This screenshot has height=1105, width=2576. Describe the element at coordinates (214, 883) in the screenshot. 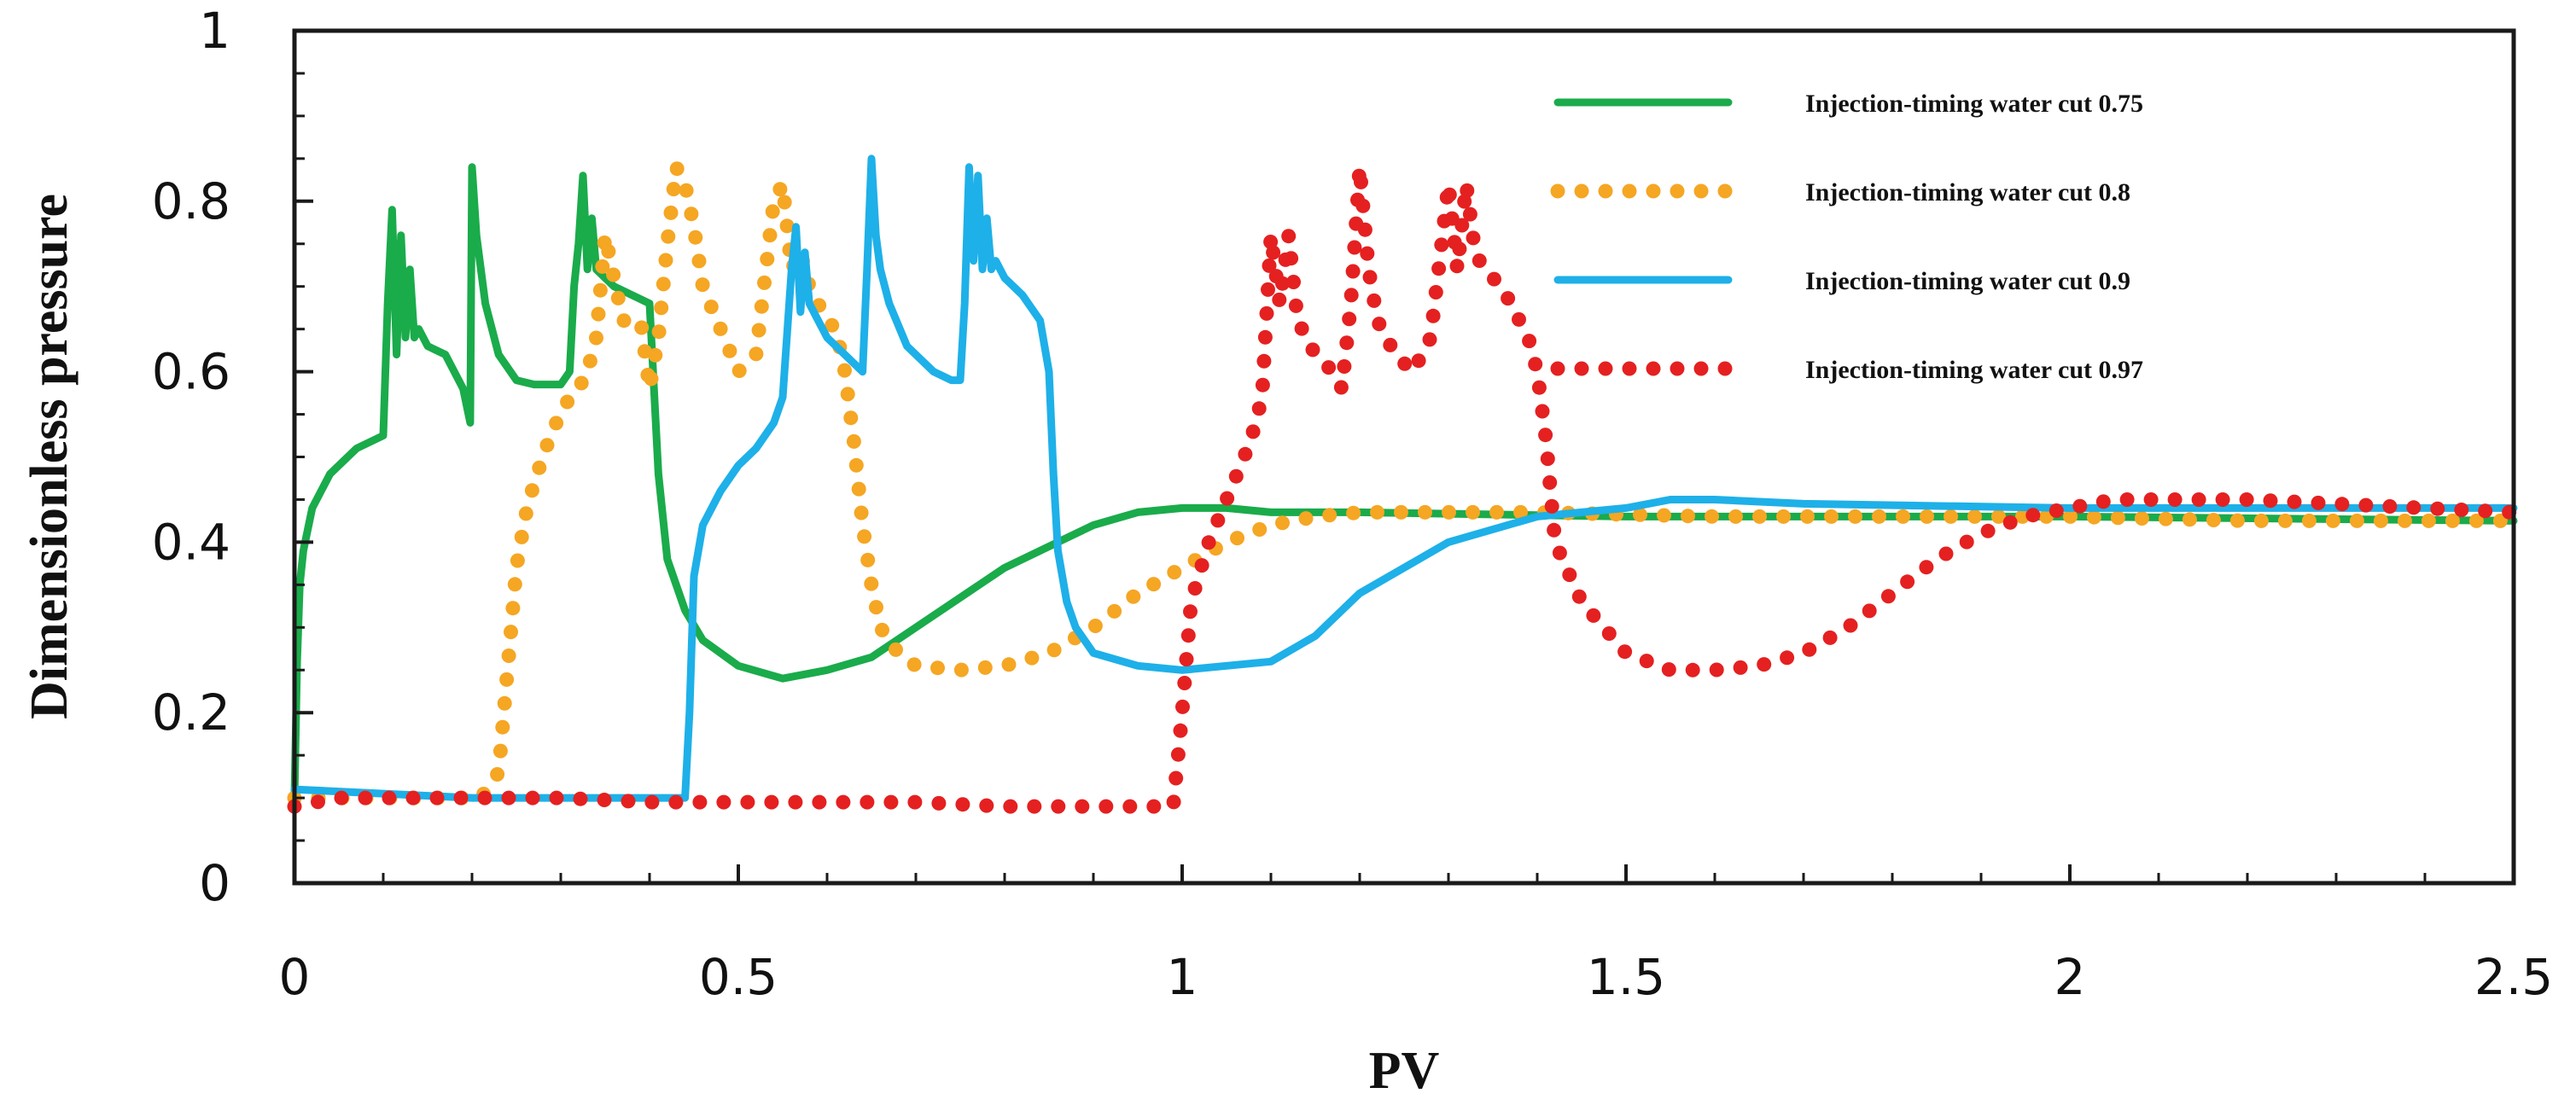

I see `y-tick-label: 0` at that location.